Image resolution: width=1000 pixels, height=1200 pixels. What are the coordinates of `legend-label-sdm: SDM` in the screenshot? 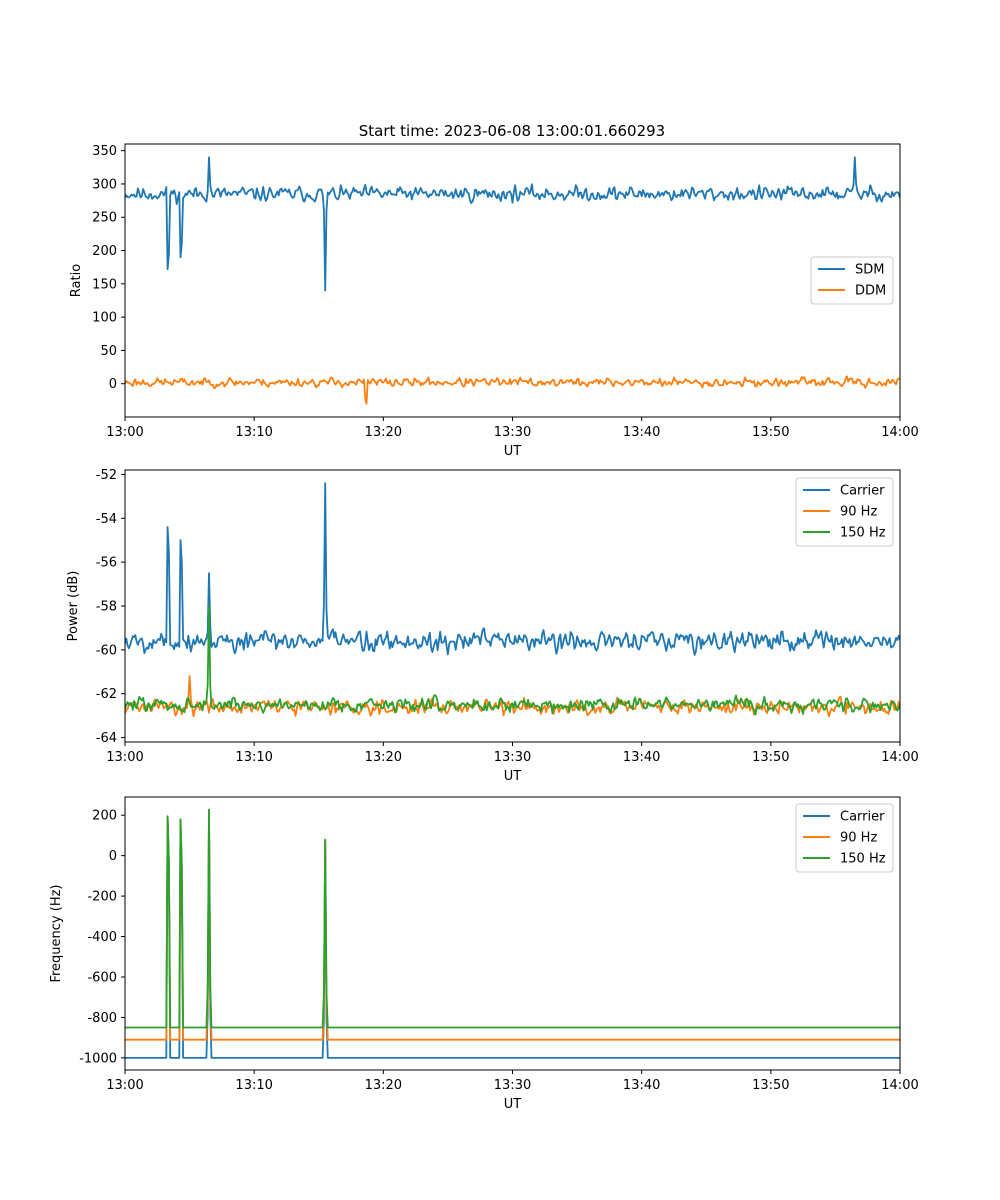 It's located at (869, 270).